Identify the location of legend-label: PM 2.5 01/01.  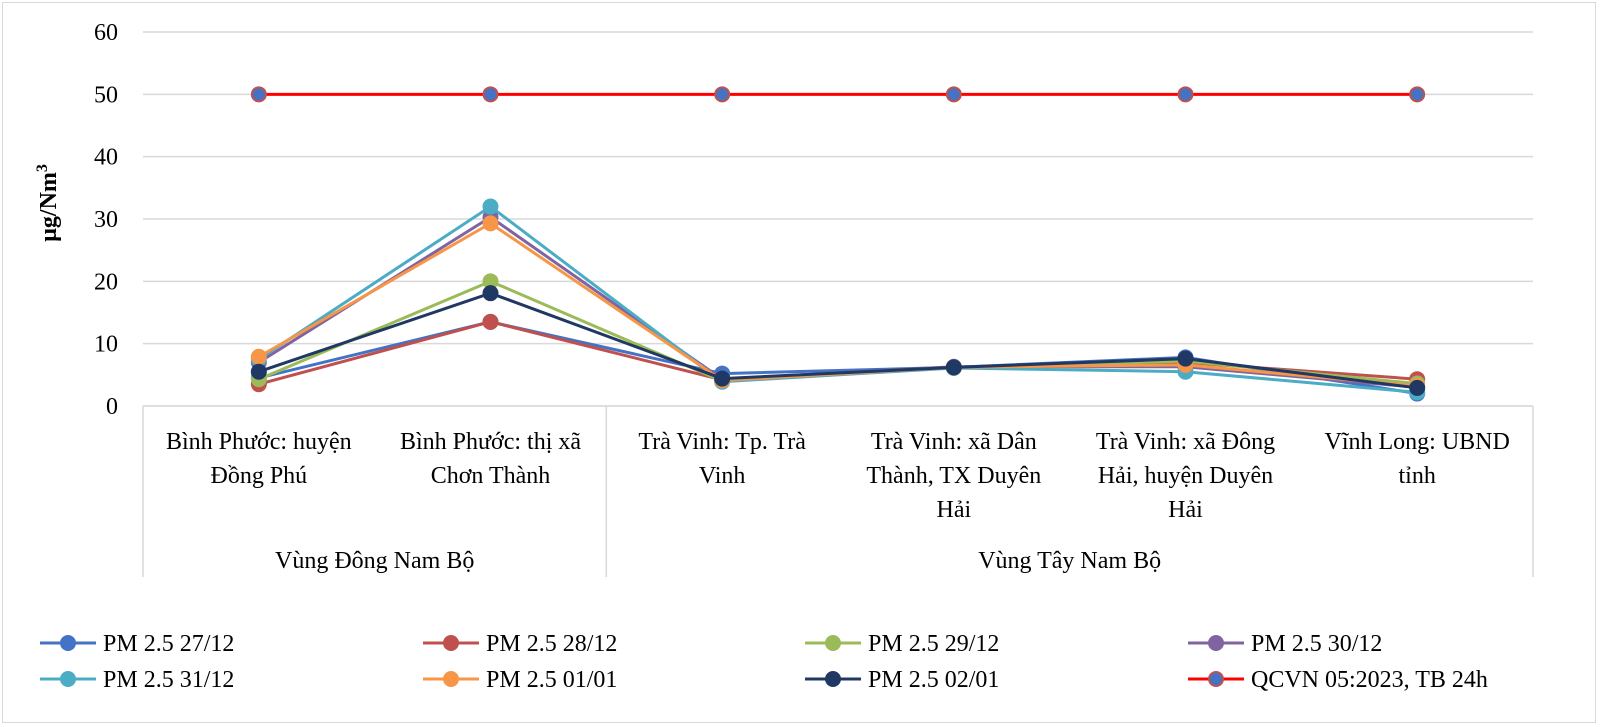
(551, 680).